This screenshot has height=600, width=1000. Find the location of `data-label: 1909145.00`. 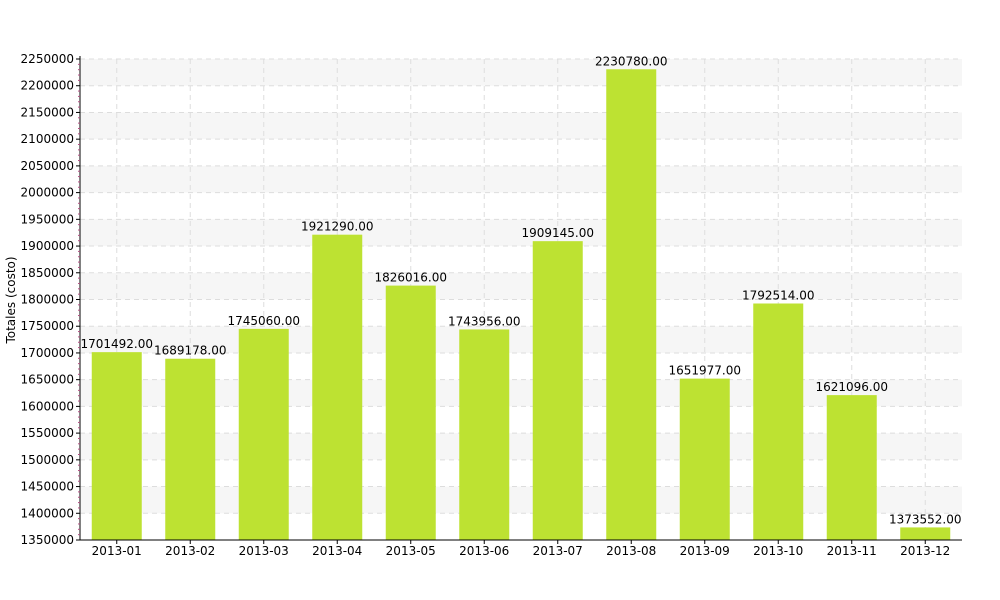

data-label: 1909145.00 is located at coordinates (557, 233).